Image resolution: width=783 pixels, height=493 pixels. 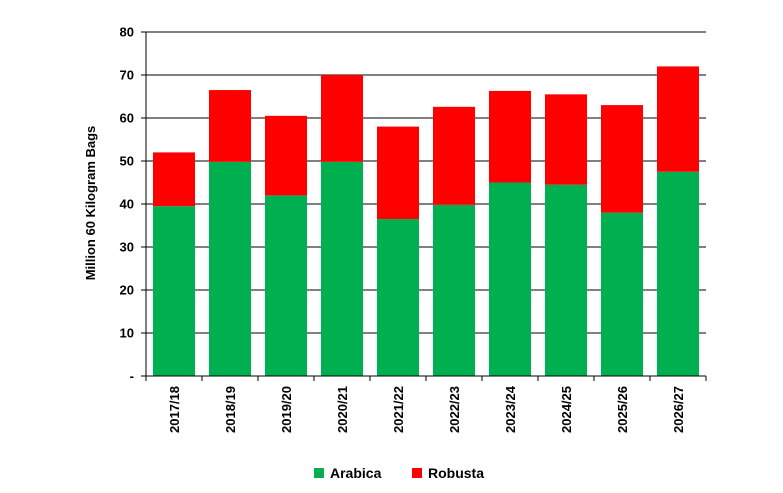 What do you see at coordinates (230, 409) in the screenshot?
I see `x-tick-label: 2018/19` at bounding box center [230, 409].